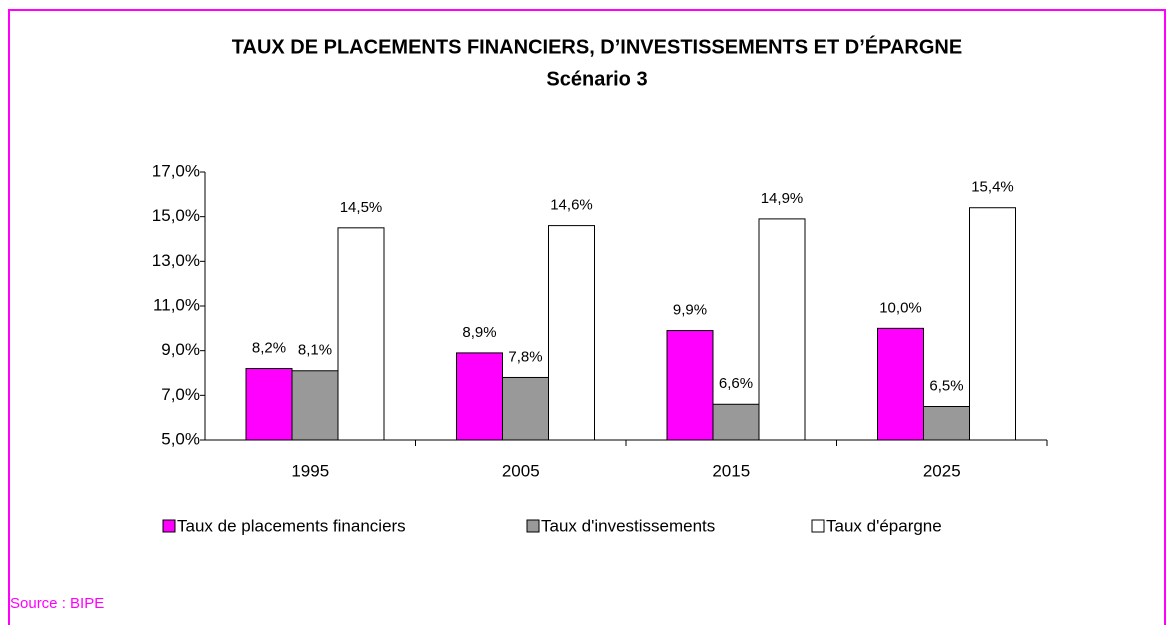  I want to click on value-label: 14,5%, so click(361, 207).